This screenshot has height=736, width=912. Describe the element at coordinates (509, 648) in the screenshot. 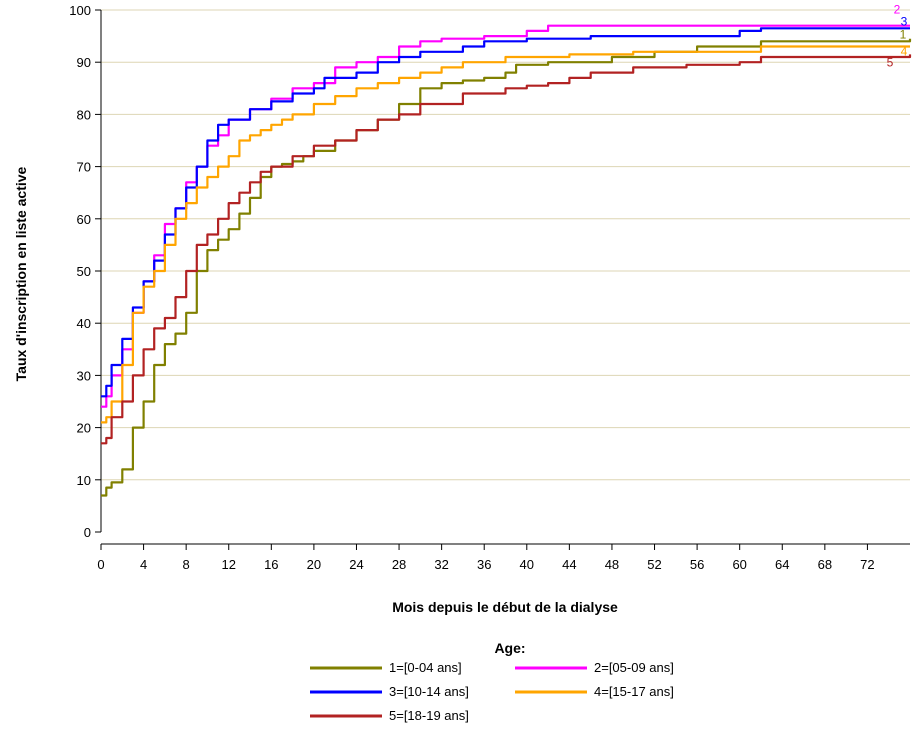

I see `legend-title: Age:` at that location.